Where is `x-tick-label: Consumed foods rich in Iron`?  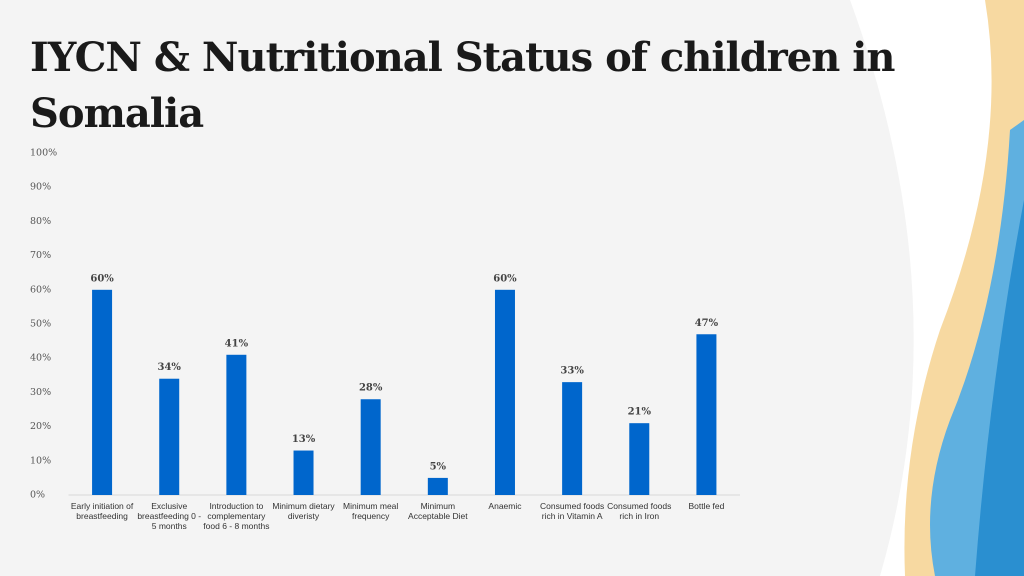 x-tick-label: Consumed foods rich in Iron is located at coordinates (639, 511).